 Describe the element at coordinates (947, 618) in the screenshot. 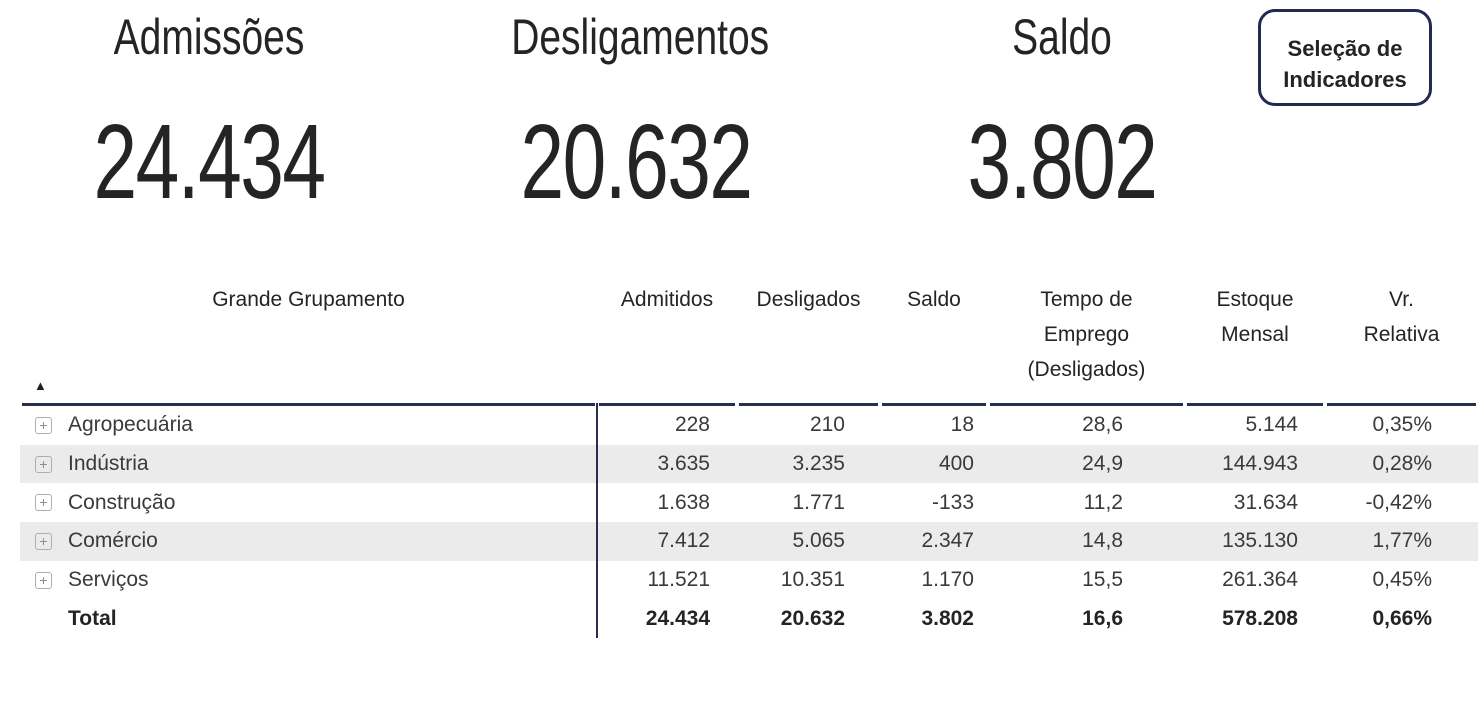

I see `total-saldo: 3.802` at that location.